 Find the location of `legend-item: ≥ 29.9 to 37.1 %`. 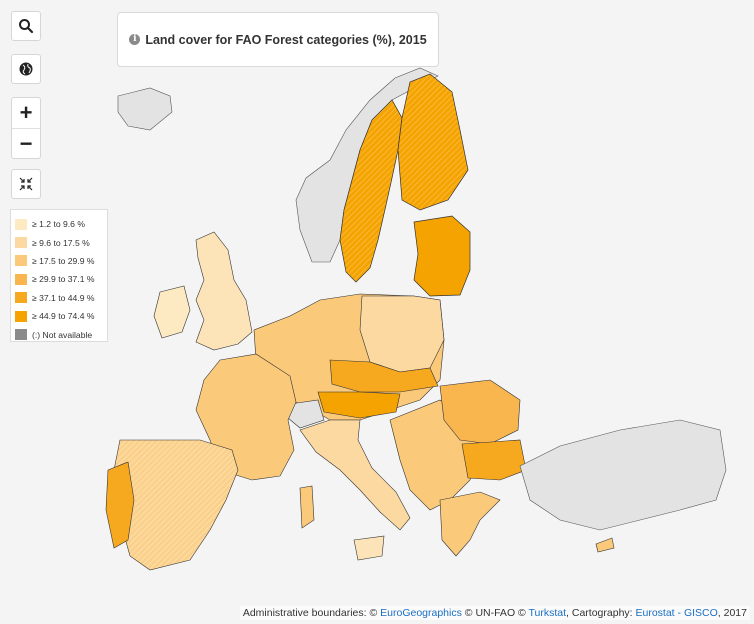

legend-item: ≥ 29.9 to 37.1 % is located at coordinates (59, 279).